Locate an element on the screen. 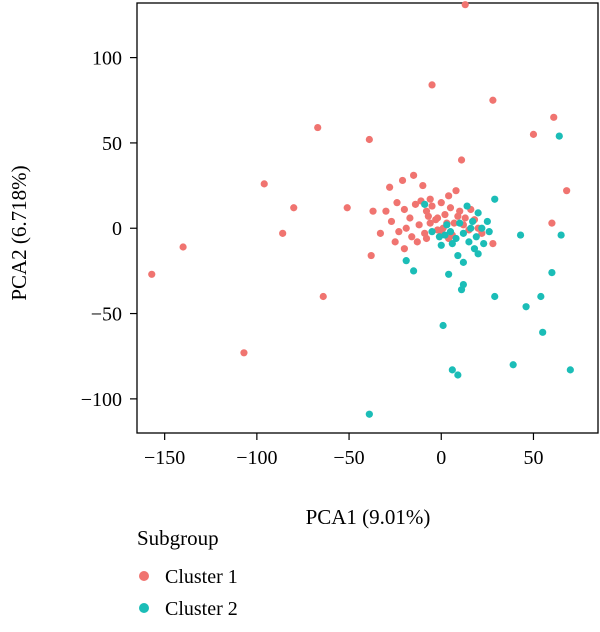 The image size is (600, 632). y-tick-label: 50 is located at coordinates (112, 144).